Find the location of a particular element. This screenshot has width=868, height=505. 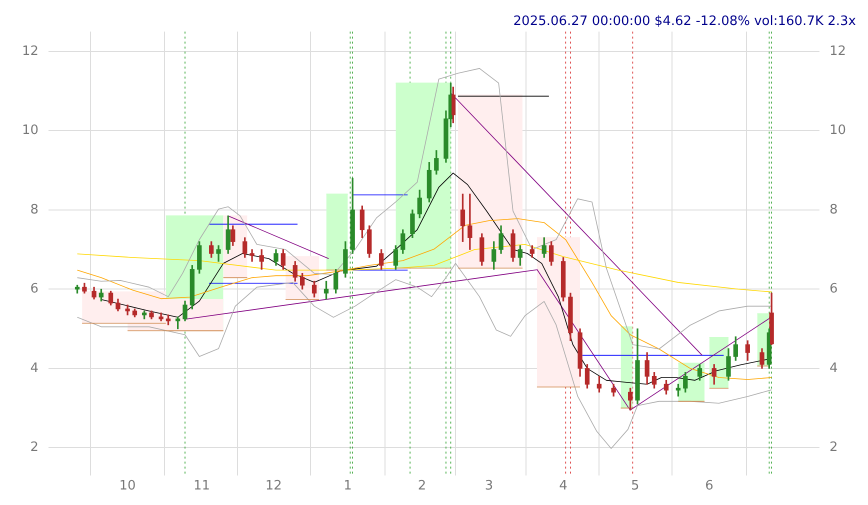

x-tick-label: 10 is located at coordinates (127, 486).